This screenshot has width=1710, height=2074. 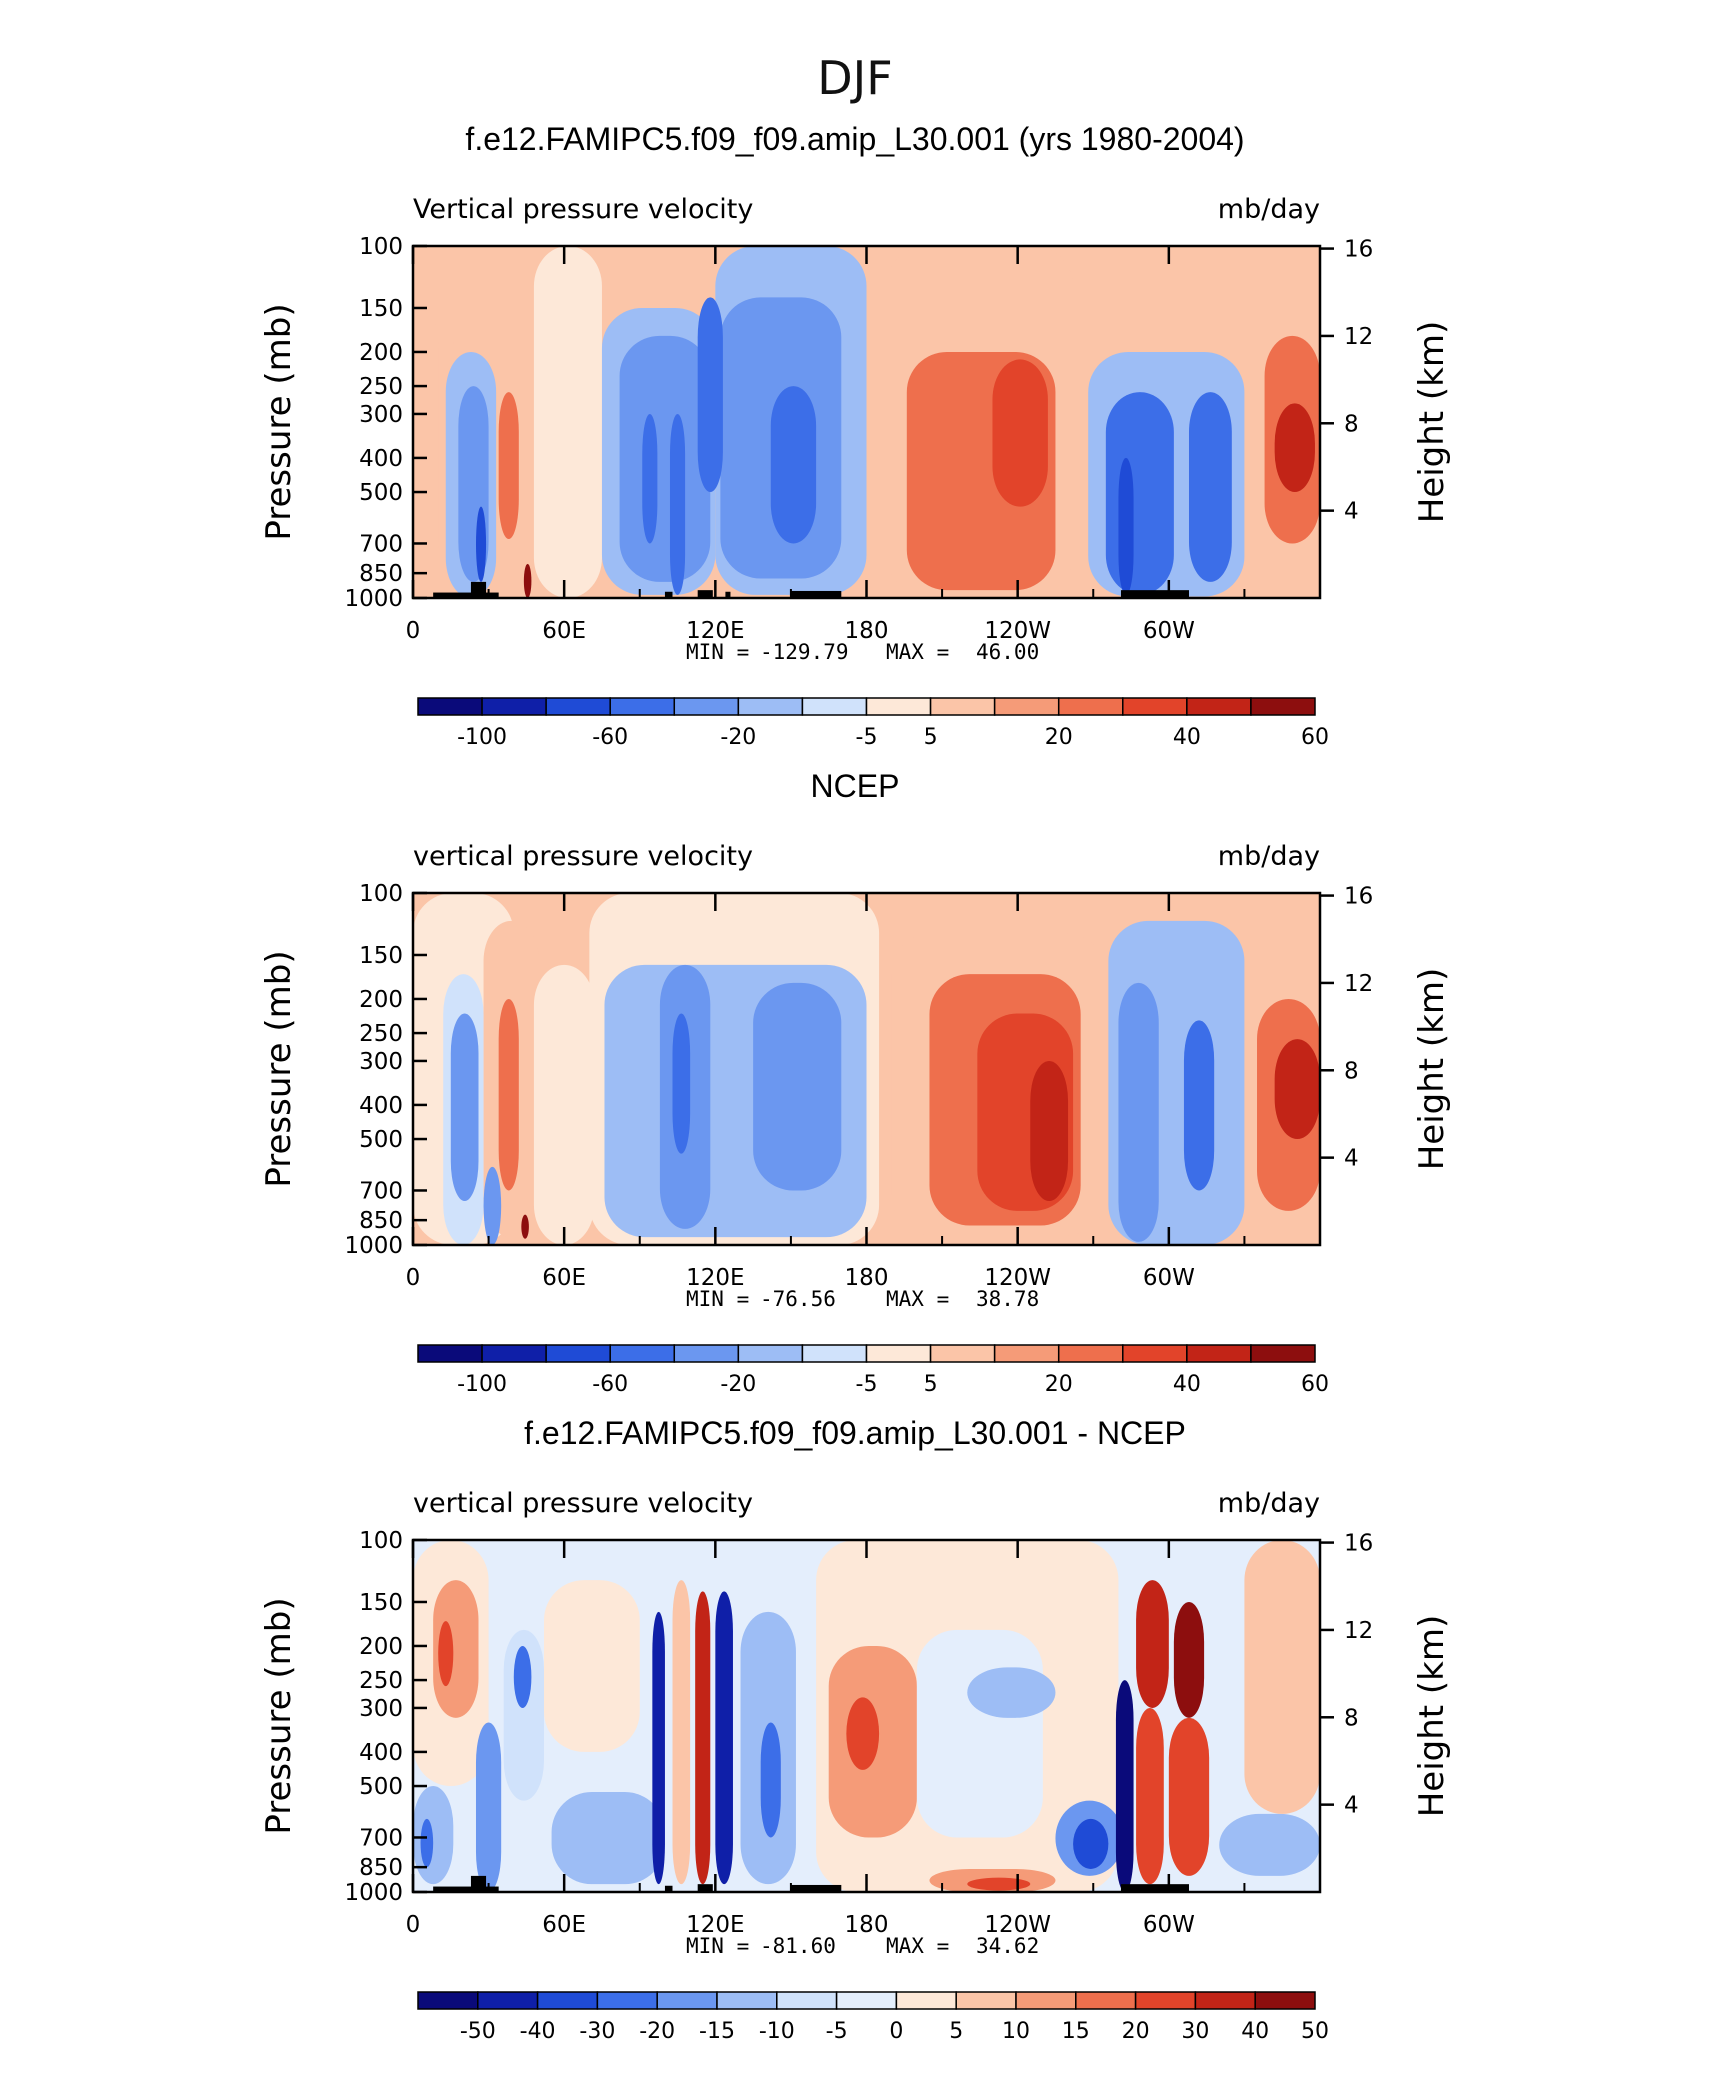 What do you see at coordinates (717, 2031) in the screenshot?
I see `colorbar-label: -15` at bounding box center [717, 2031].